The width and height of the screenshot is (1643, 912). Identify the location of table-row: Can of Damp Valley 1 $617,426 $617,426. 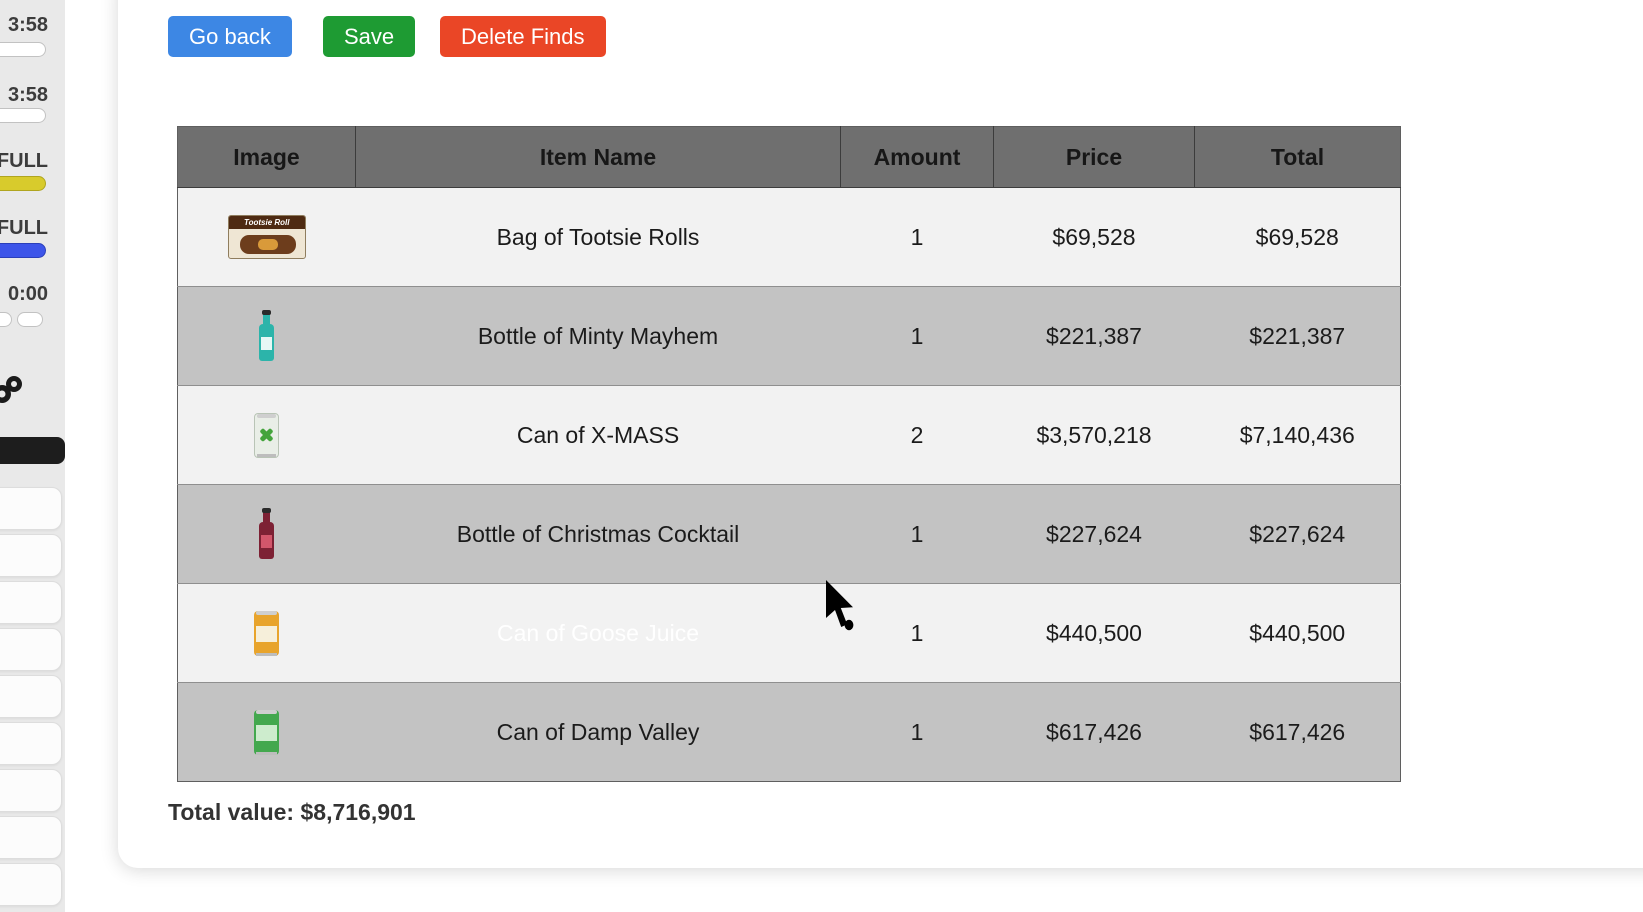
(789, 732).